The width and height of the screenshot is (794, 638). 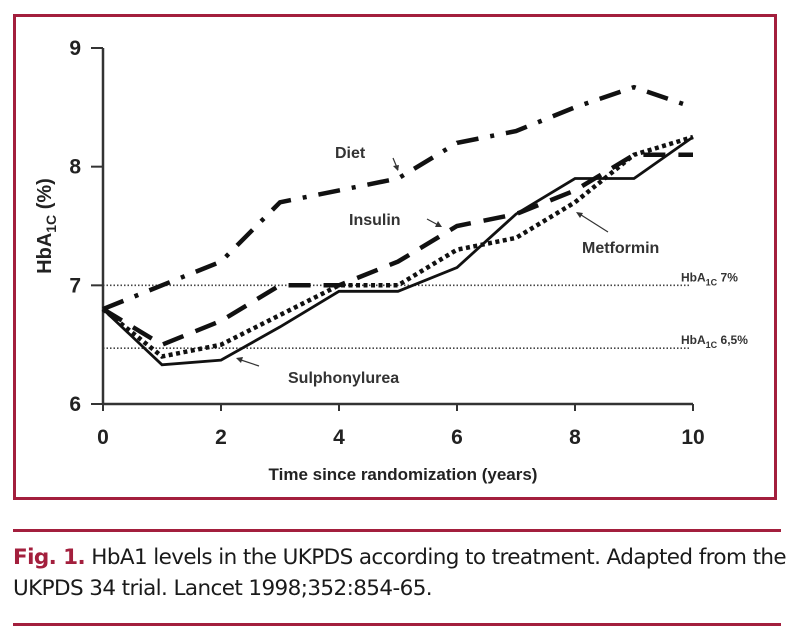 I want to click on y-ticks: 6 7 8 9, so click(x=86, y=226).